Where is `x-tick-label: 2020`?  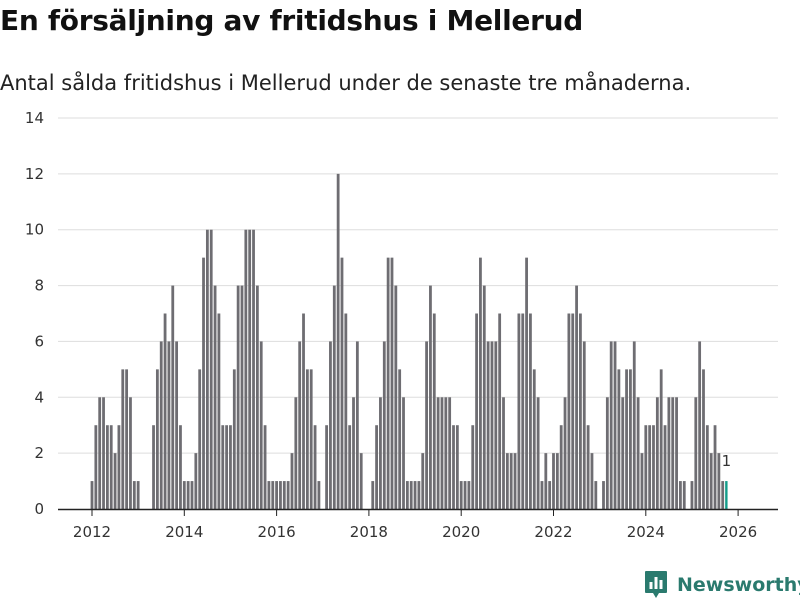
x-tick-label: 2020 is located at coordinates (461, 532).